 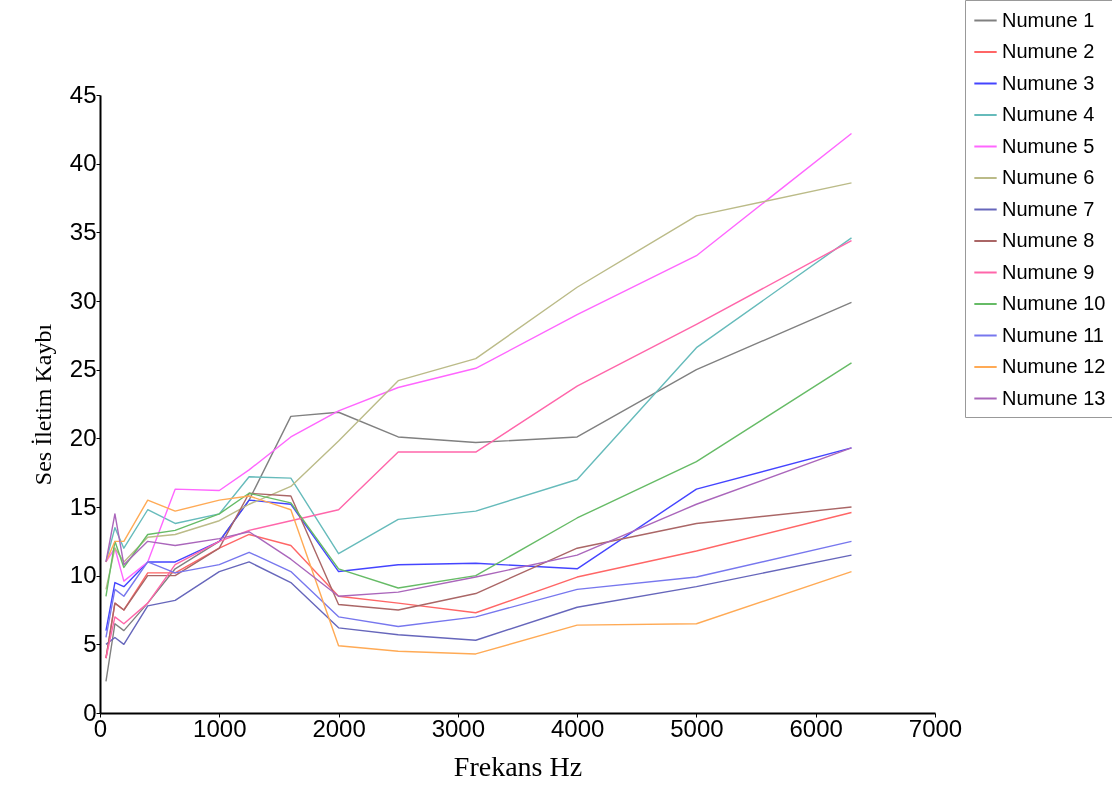 What do you see at coordinates (935, 728) in the screenshot?
I see `x-tick-label: 7000` at bounding box center [935, 728].